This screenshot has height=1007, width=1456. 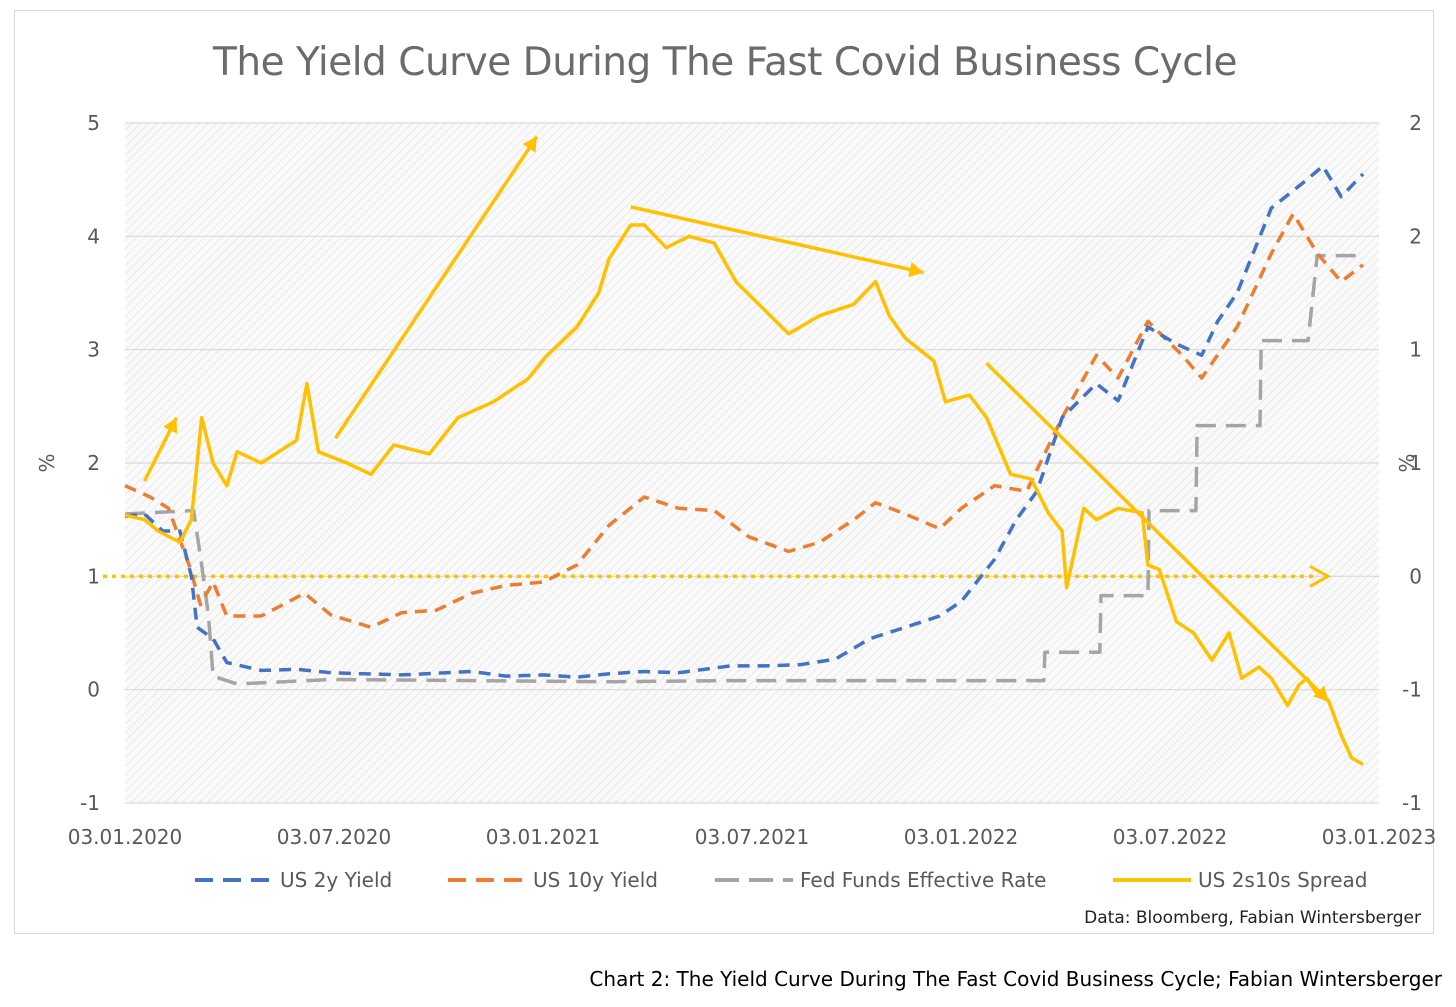 I want to click on x-tick-label: 03.07.2022, so click(x=1170, y=837).